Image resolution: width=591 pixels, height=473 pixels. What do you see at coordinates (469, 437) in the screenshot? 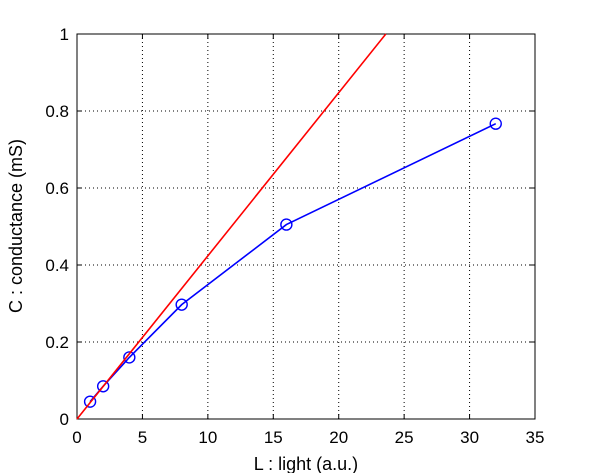
I see `x-tick-label: 30` at bounding box center [469, 437].